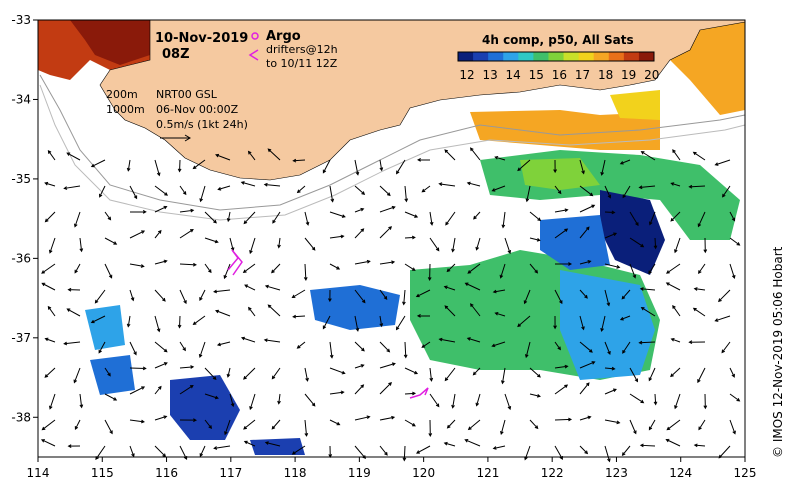 Image resolution: width=790 pixels, height=492 pixels. Describe the element at coordinates (102, 473) in the screenshot. I see `x-tick-label: 115` at that location.